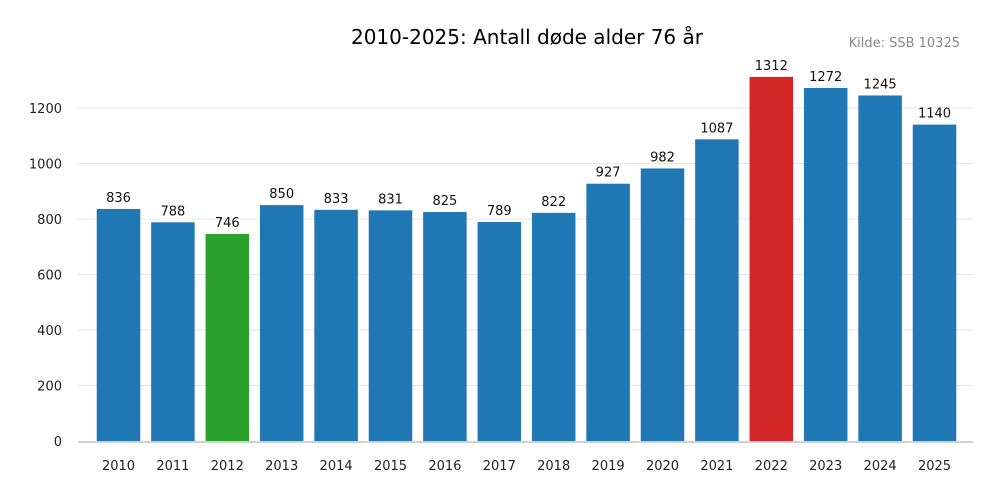  What do you see at coordinates (880, 466) in the screenshot?
I see `x-tick-label-2024: 2024` at bounding box center [880, 466].